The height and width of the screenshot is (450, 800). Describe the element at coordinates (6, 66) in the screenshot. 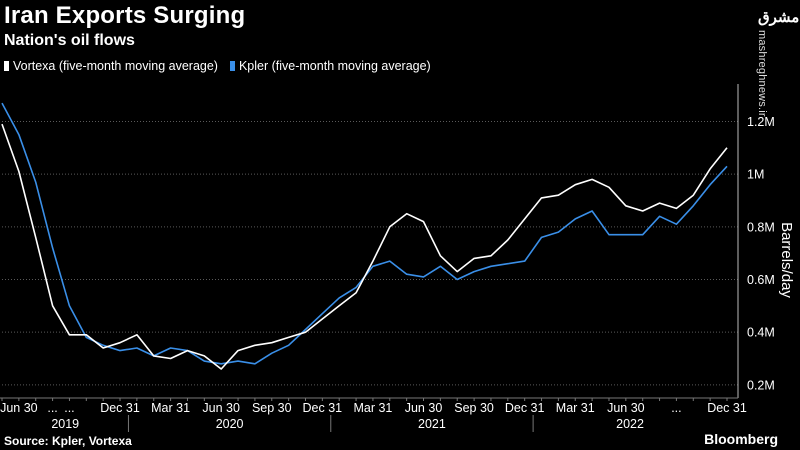

I see `legend-swatch-vortexa` at that location.